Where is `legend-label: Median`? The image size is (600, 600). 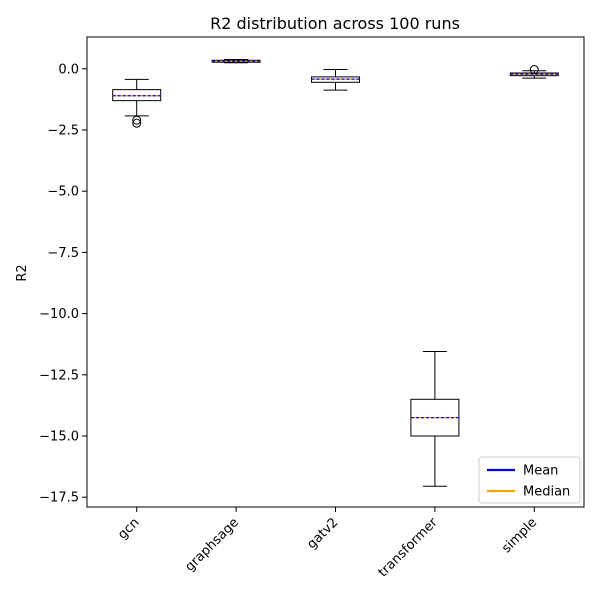 legend-label: Median is located at coordinates (546, 492).